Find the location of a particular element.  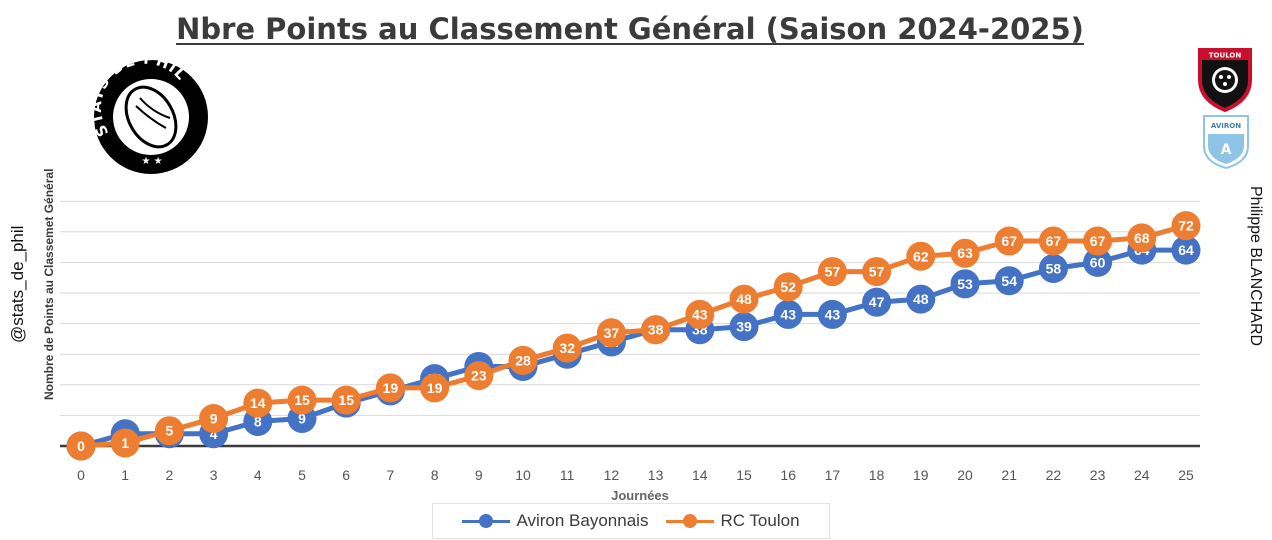

x-tick-label: 14 is located at coordinates (700, 475).